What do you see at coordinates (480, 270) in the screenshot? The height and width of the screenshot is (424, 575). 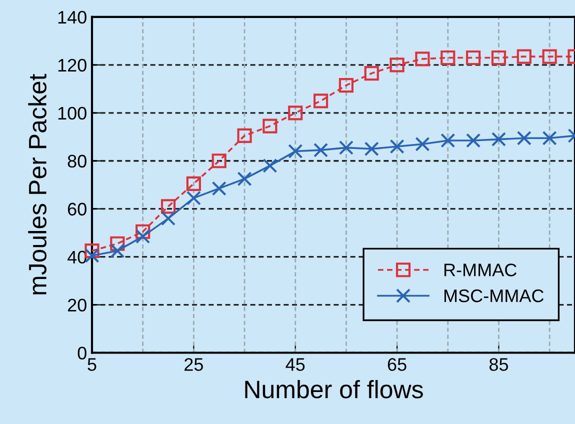 I see `legend-label: R-MMAC` at bounding box center [480, 270].